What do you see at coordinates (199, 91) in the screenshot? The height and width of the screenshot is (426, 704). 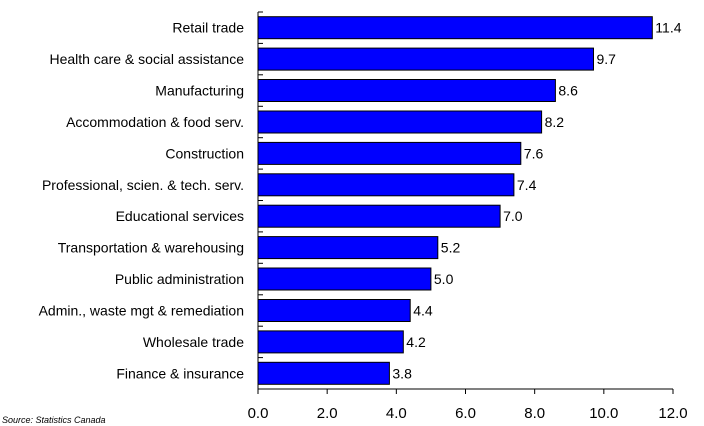 I see `category-label: Manufacturing` at bounding box center [199, 91].